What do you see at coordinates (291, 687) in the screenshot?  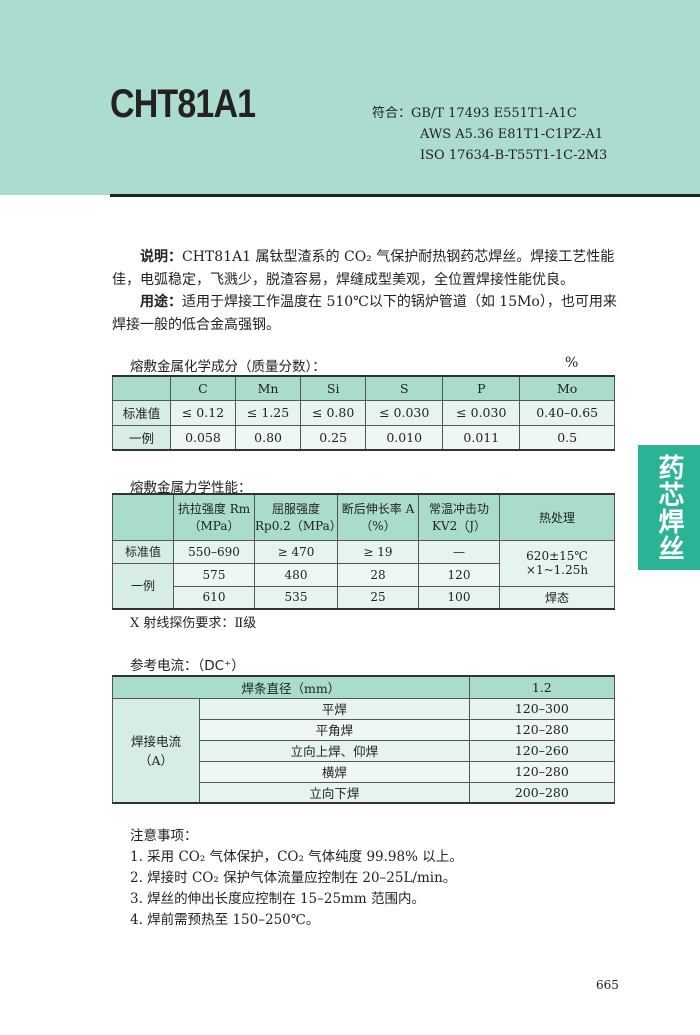 I see `table-cell: 焊条直径（mm）` at bounding box center [291, 687].